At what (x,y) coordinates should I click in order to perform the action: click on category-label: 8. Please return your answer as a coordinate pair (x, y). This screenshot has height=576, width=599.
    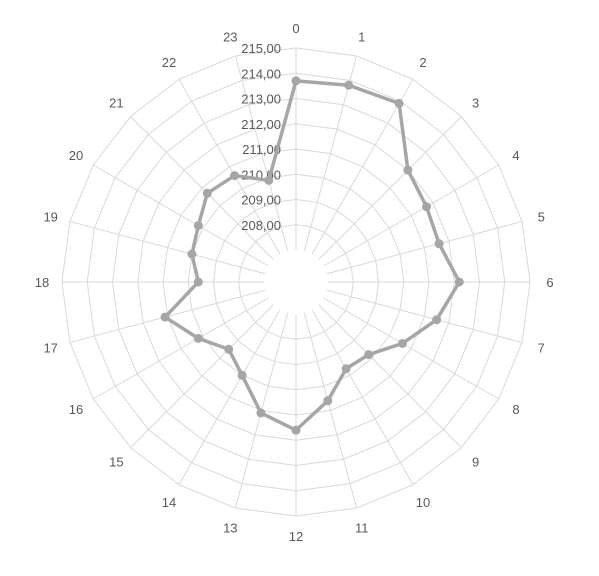
    Looking at the image, I should click on (515, 409).